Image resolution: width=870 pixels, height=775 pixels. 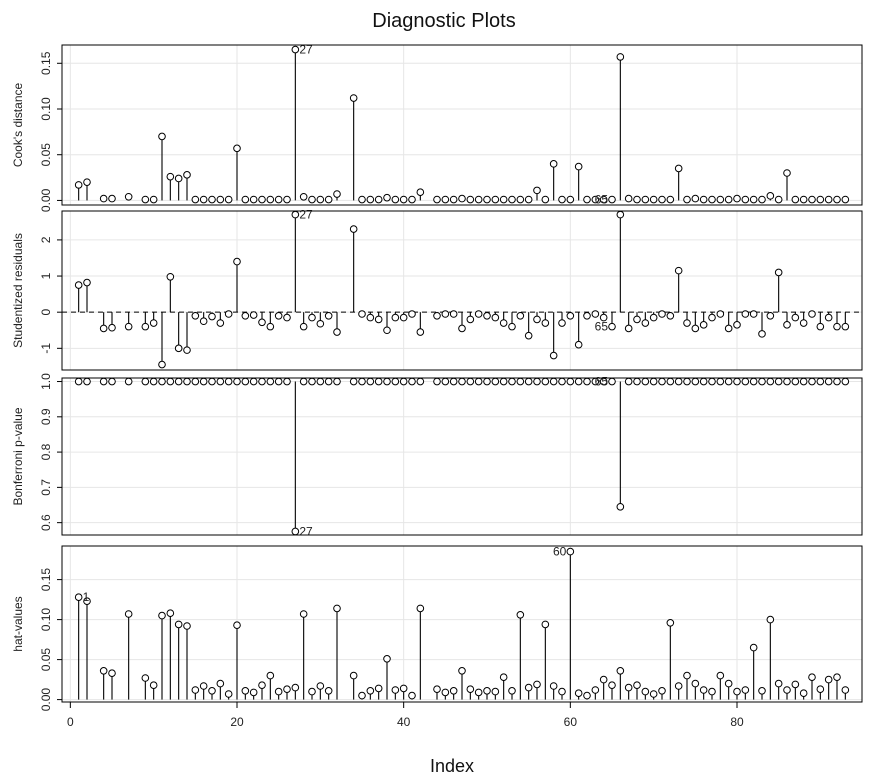 I want to click on x-axis: 0 20 40 60 80, so click(x=405, y=715).